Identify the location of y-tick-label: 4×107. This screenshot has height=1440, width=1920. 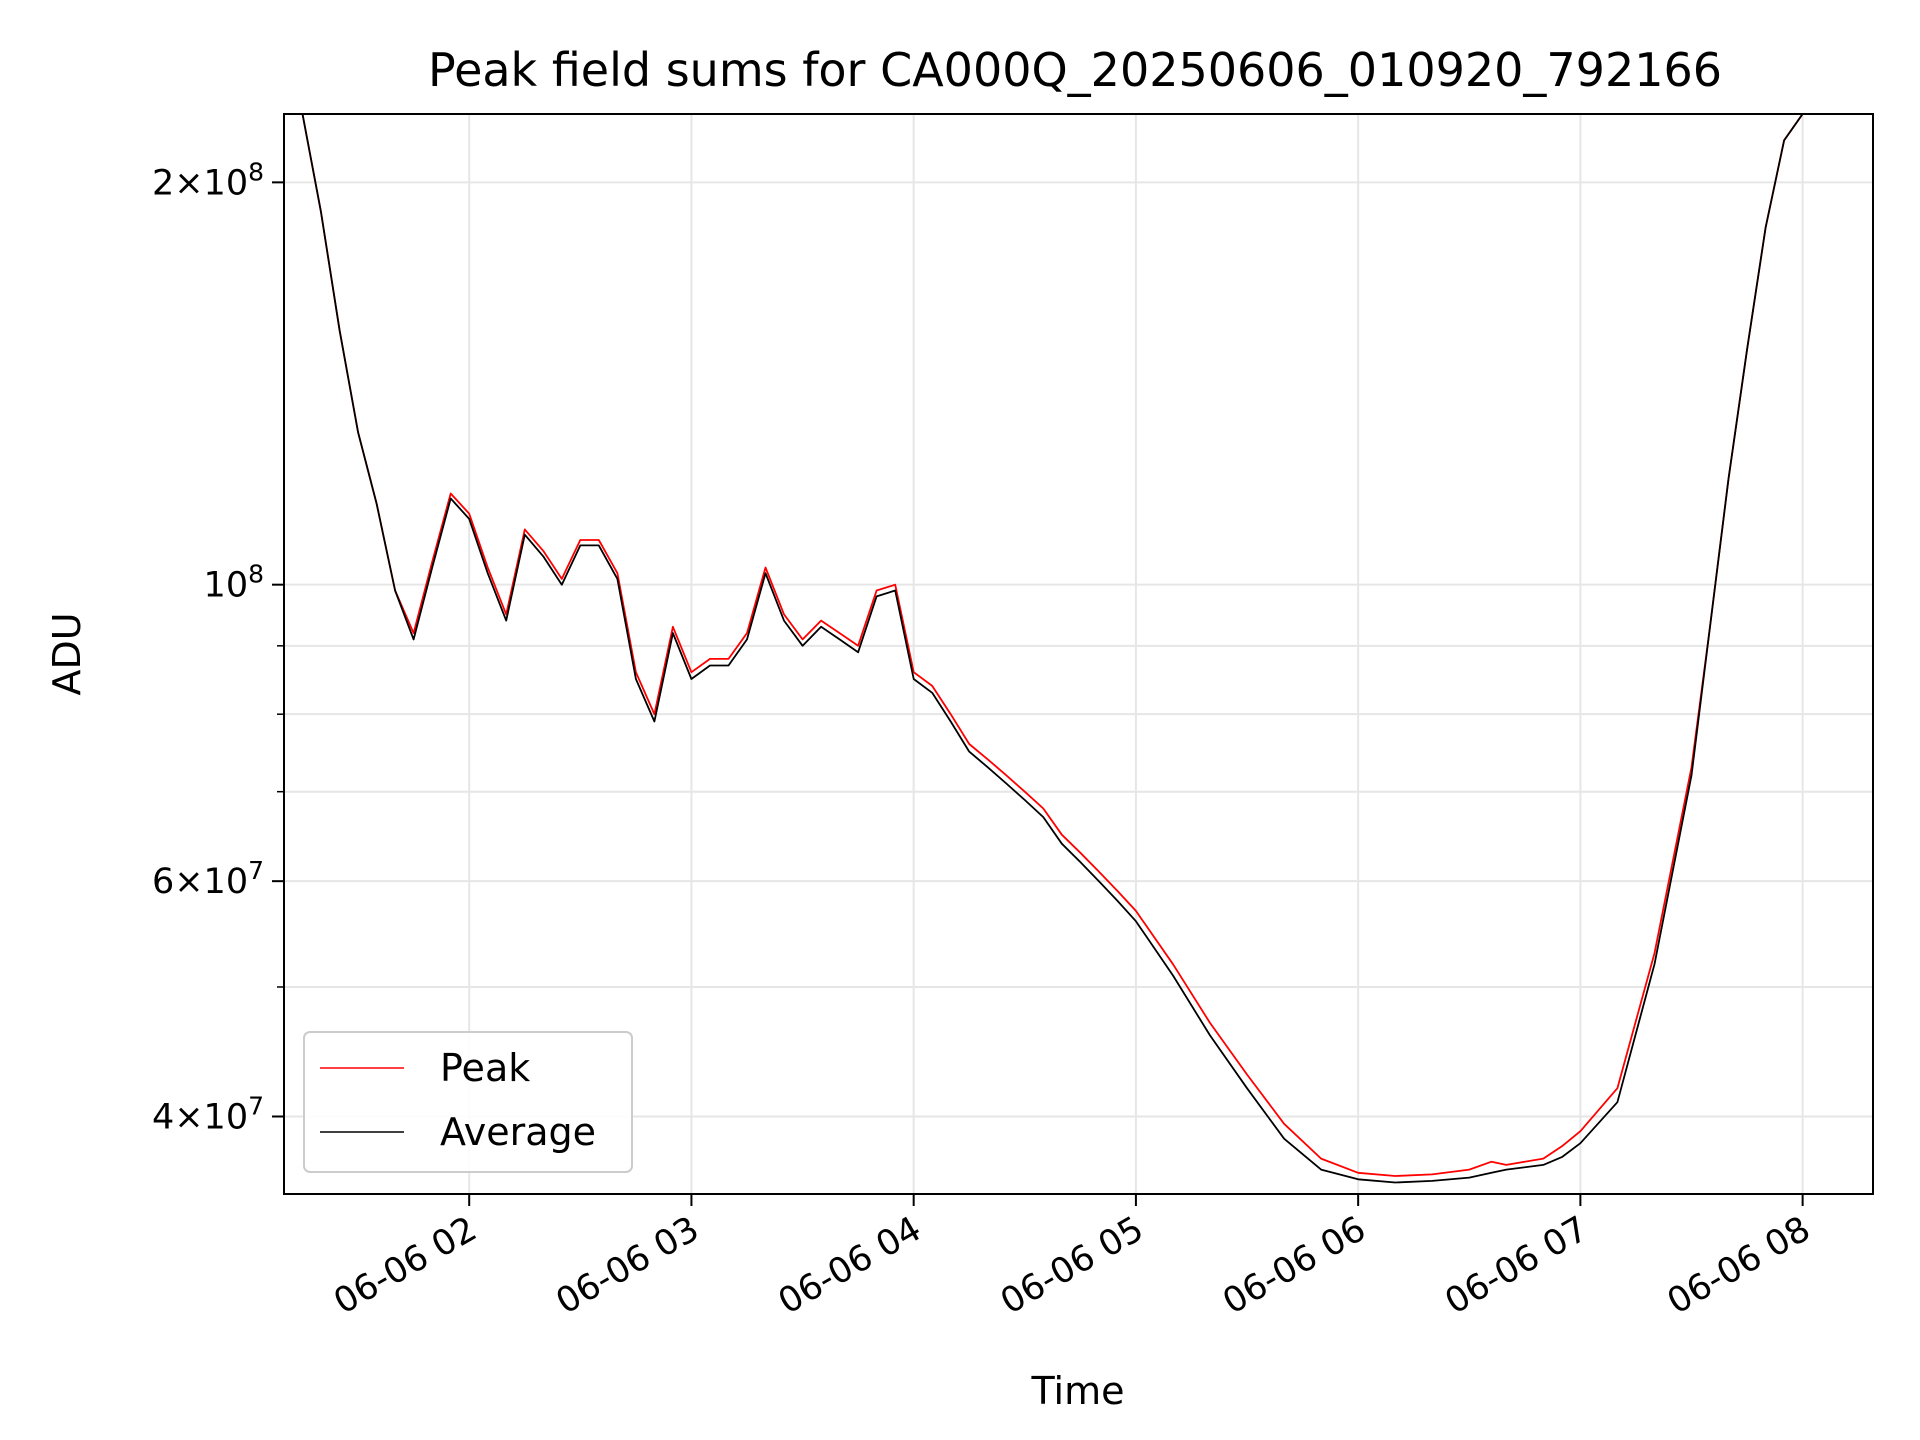
(208, 1114).